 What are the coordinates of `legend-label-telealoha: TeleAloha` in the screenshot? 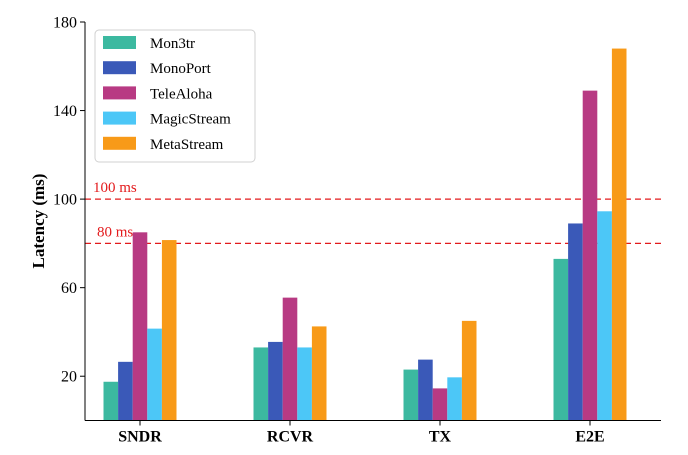 It's located at (181, 94).